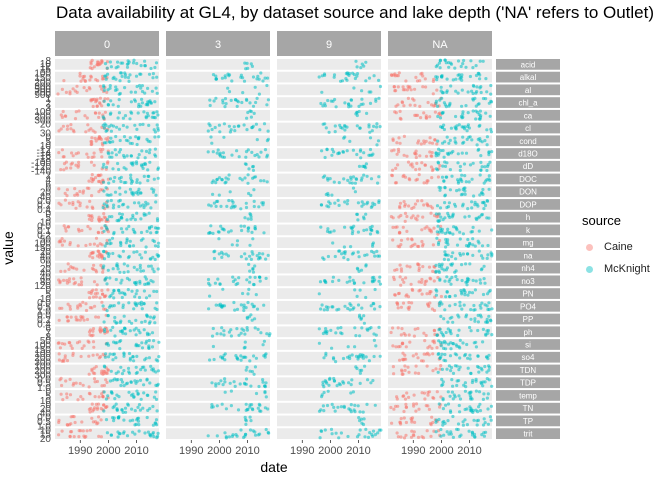 This screenshot has width=672, height=480. What do you see at coordinates (528, 90) in the screenshot?
I see `row-strip` at bounding box center [528, 90].